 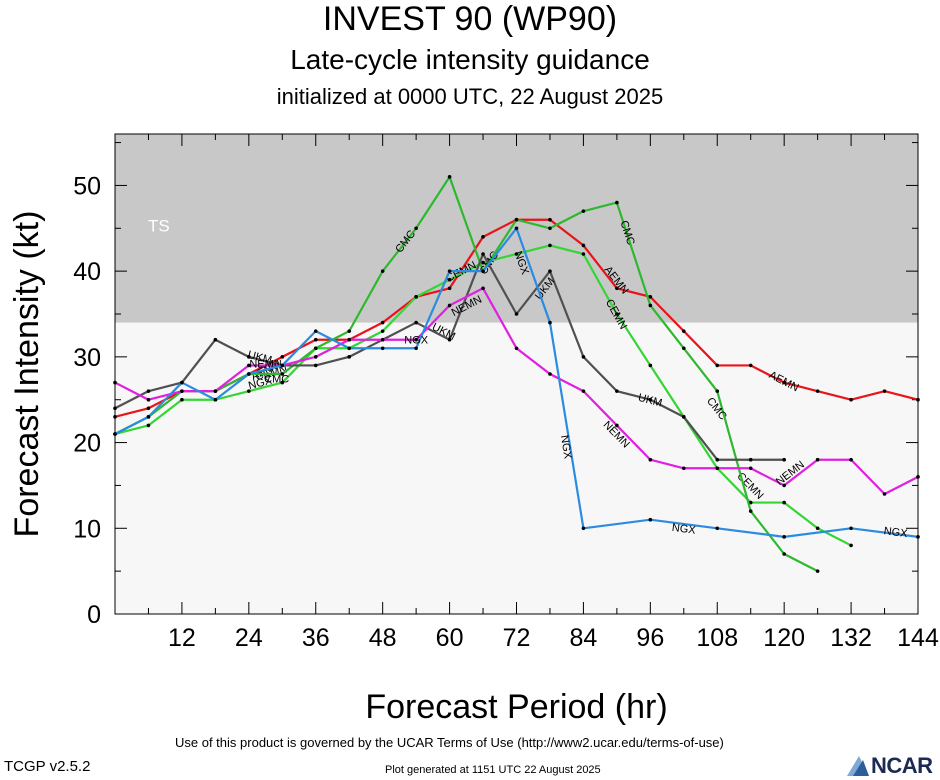 I want to click on x-tick-label: 144, so click(x=918, y=638).